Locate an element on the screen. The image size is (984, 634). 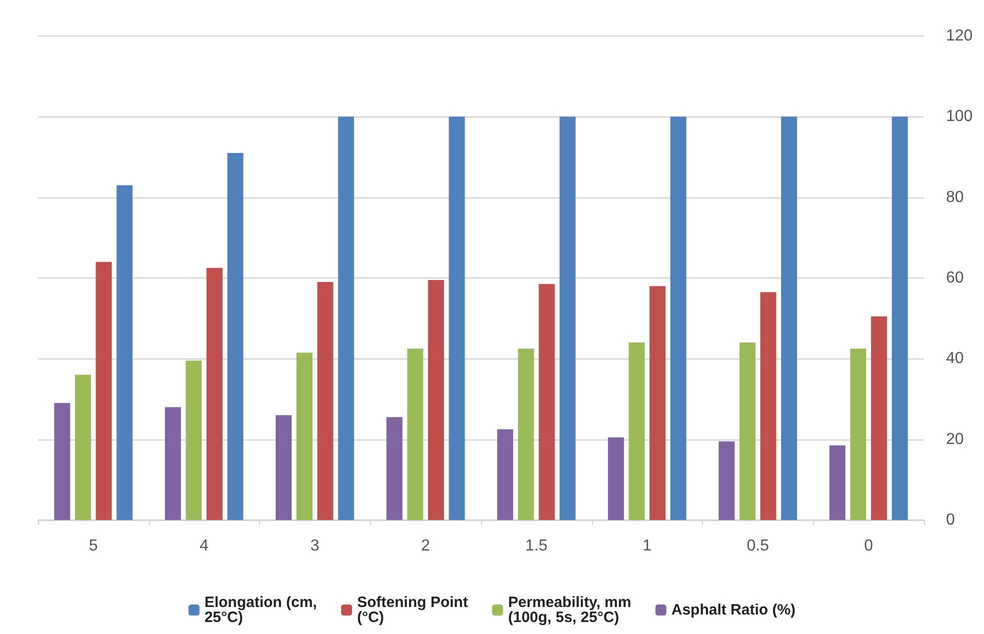
y-tick-label: 20 is located at coordinates (955, 439).